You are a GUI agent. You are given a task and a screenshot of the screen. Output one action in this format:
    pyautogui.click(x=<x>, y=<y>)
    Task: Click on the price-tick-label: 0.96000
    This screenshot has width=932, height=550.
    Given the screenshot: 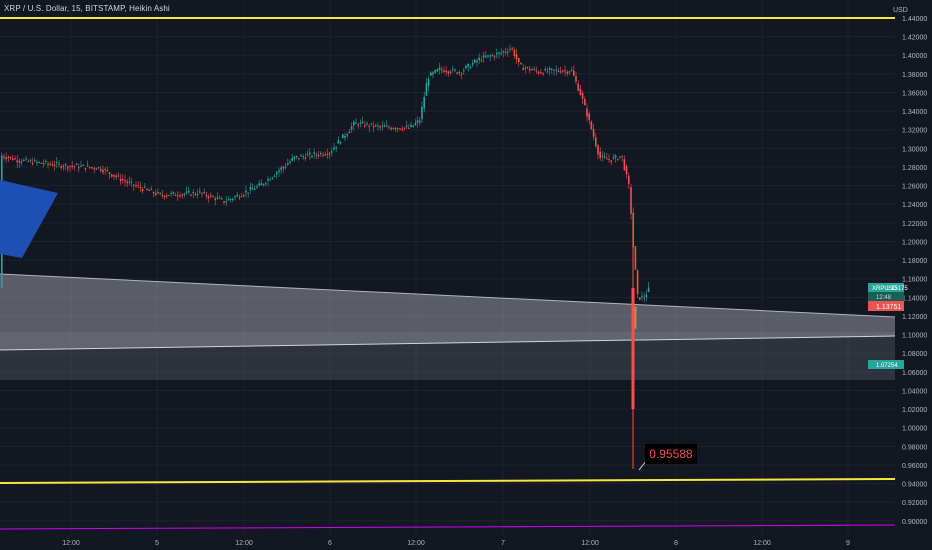 What is the action you would take?
    pyautogui.click(x=914, y=466)
    